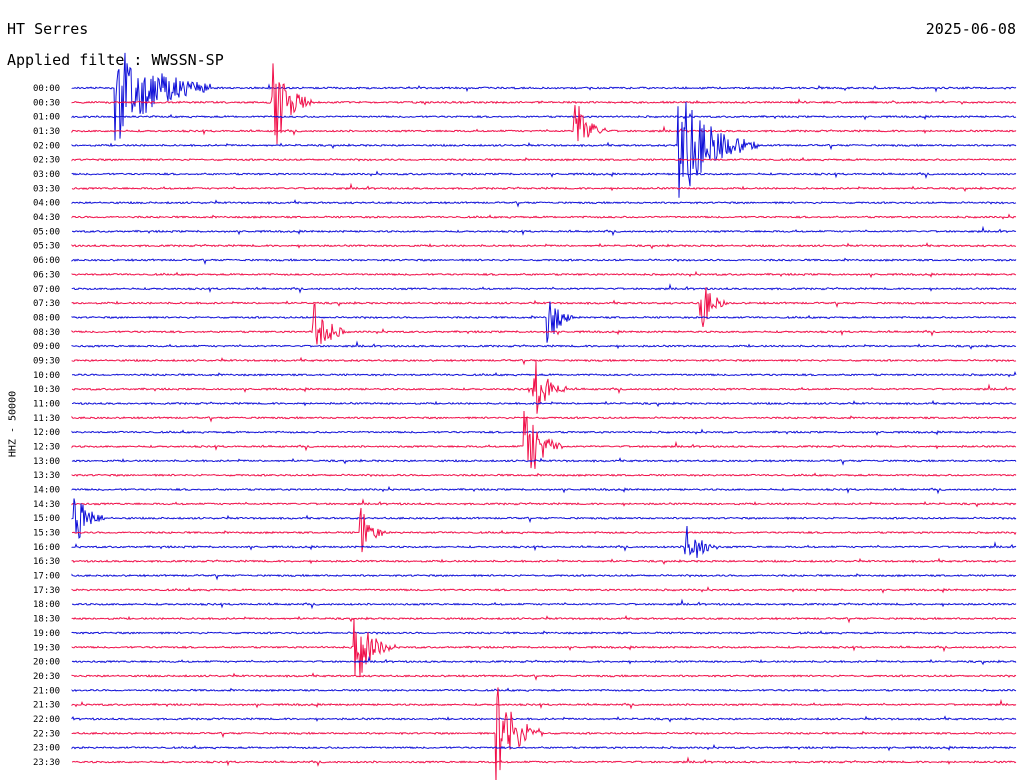 This screenshot has height=780, width=1024. What do you see at coordinates (46, 118) in the screenshot?
I see `time-label: 01:00` at bounding box center [46, 118].